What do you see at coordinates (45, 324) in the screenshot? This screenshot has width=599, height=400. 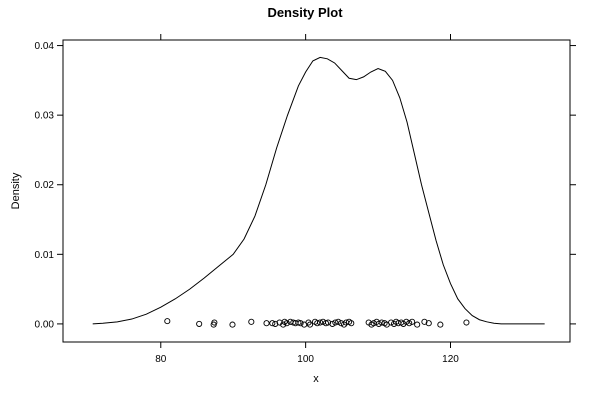 I see `y-tick-label: 0.00` at bounding box center [45, 324].